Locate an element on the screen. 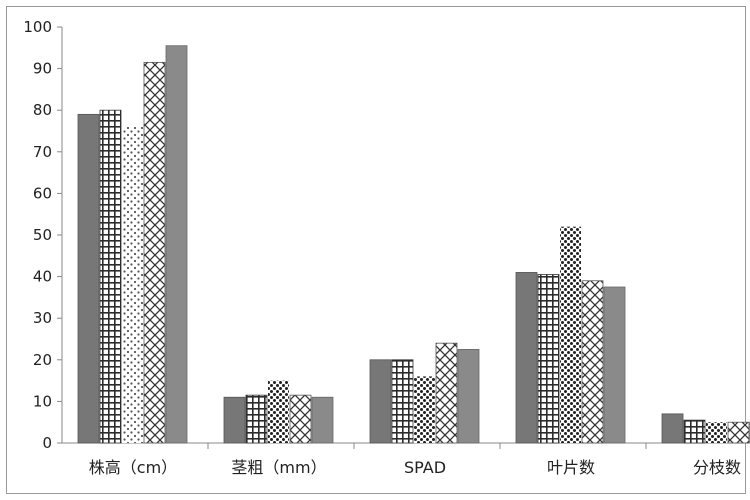  x-category-label: 分枝数 is located at coordinates (717, 467).